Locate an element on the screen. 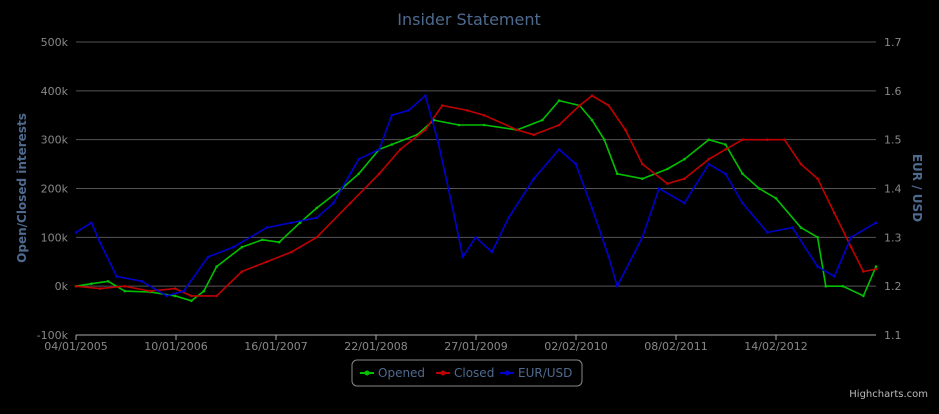 This screenshot has height=414, width=939. y2-tick-label: 1.3 is located at coordinates (893, 237).